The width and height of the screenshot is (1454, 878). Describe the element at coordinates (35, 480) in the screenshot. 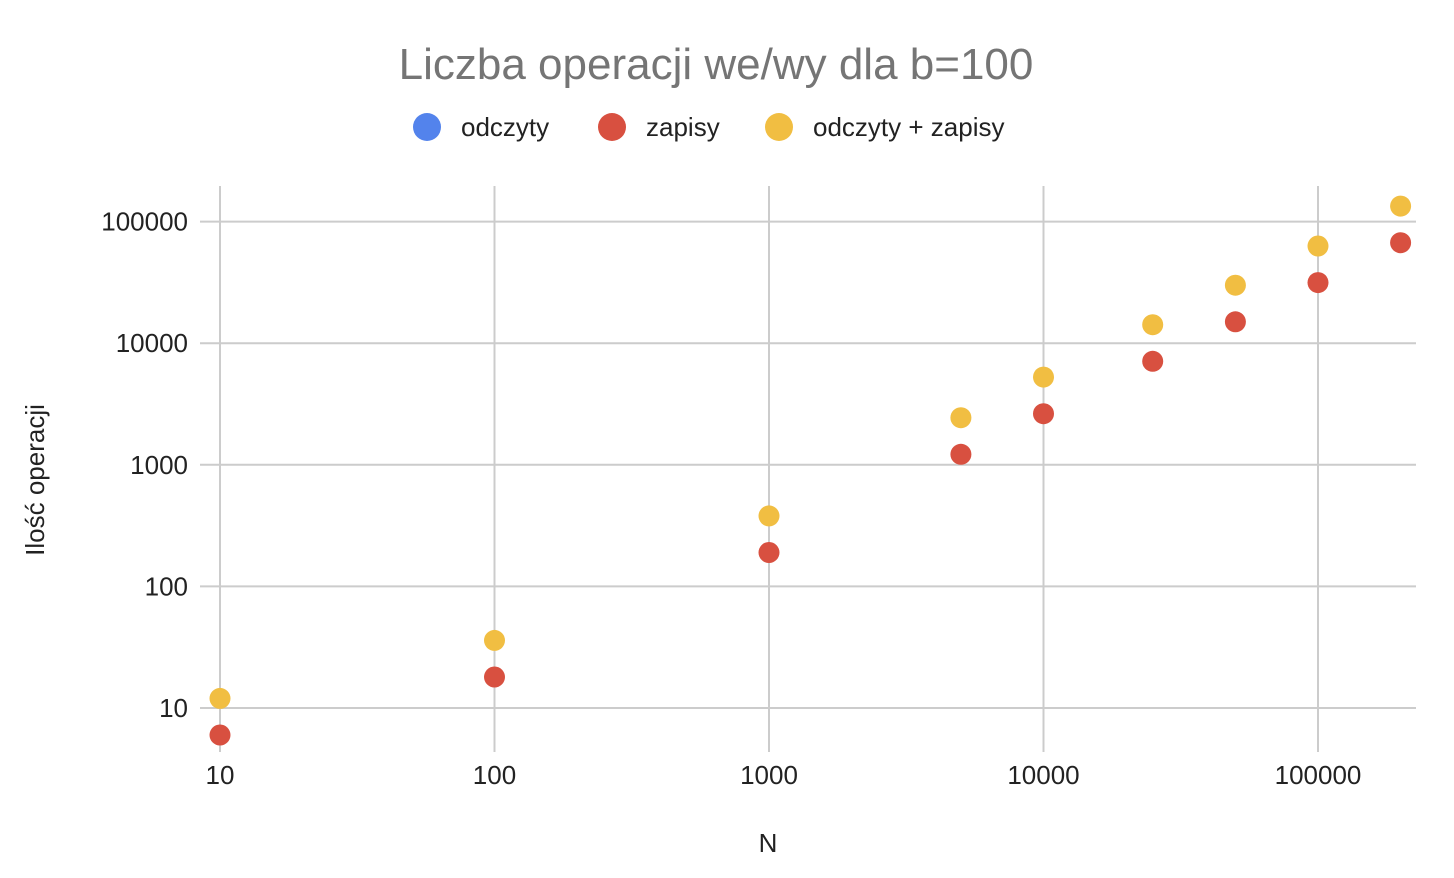

I see `y-axis-title: Ilość operacji` at that location.